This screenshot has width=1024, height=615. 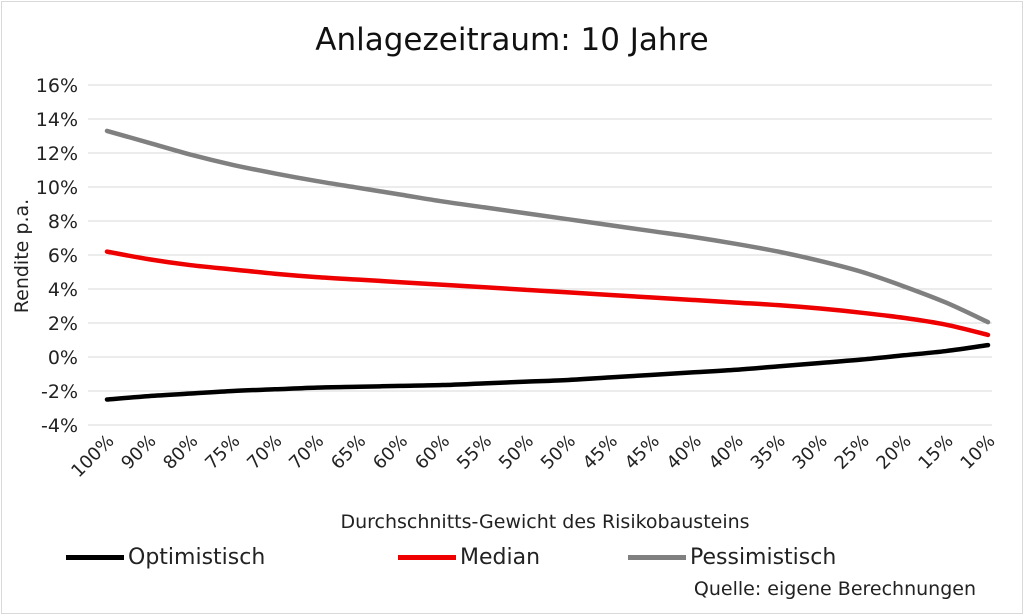 I want to click on y-tick-label: 16%, so click(x=57, y=86).